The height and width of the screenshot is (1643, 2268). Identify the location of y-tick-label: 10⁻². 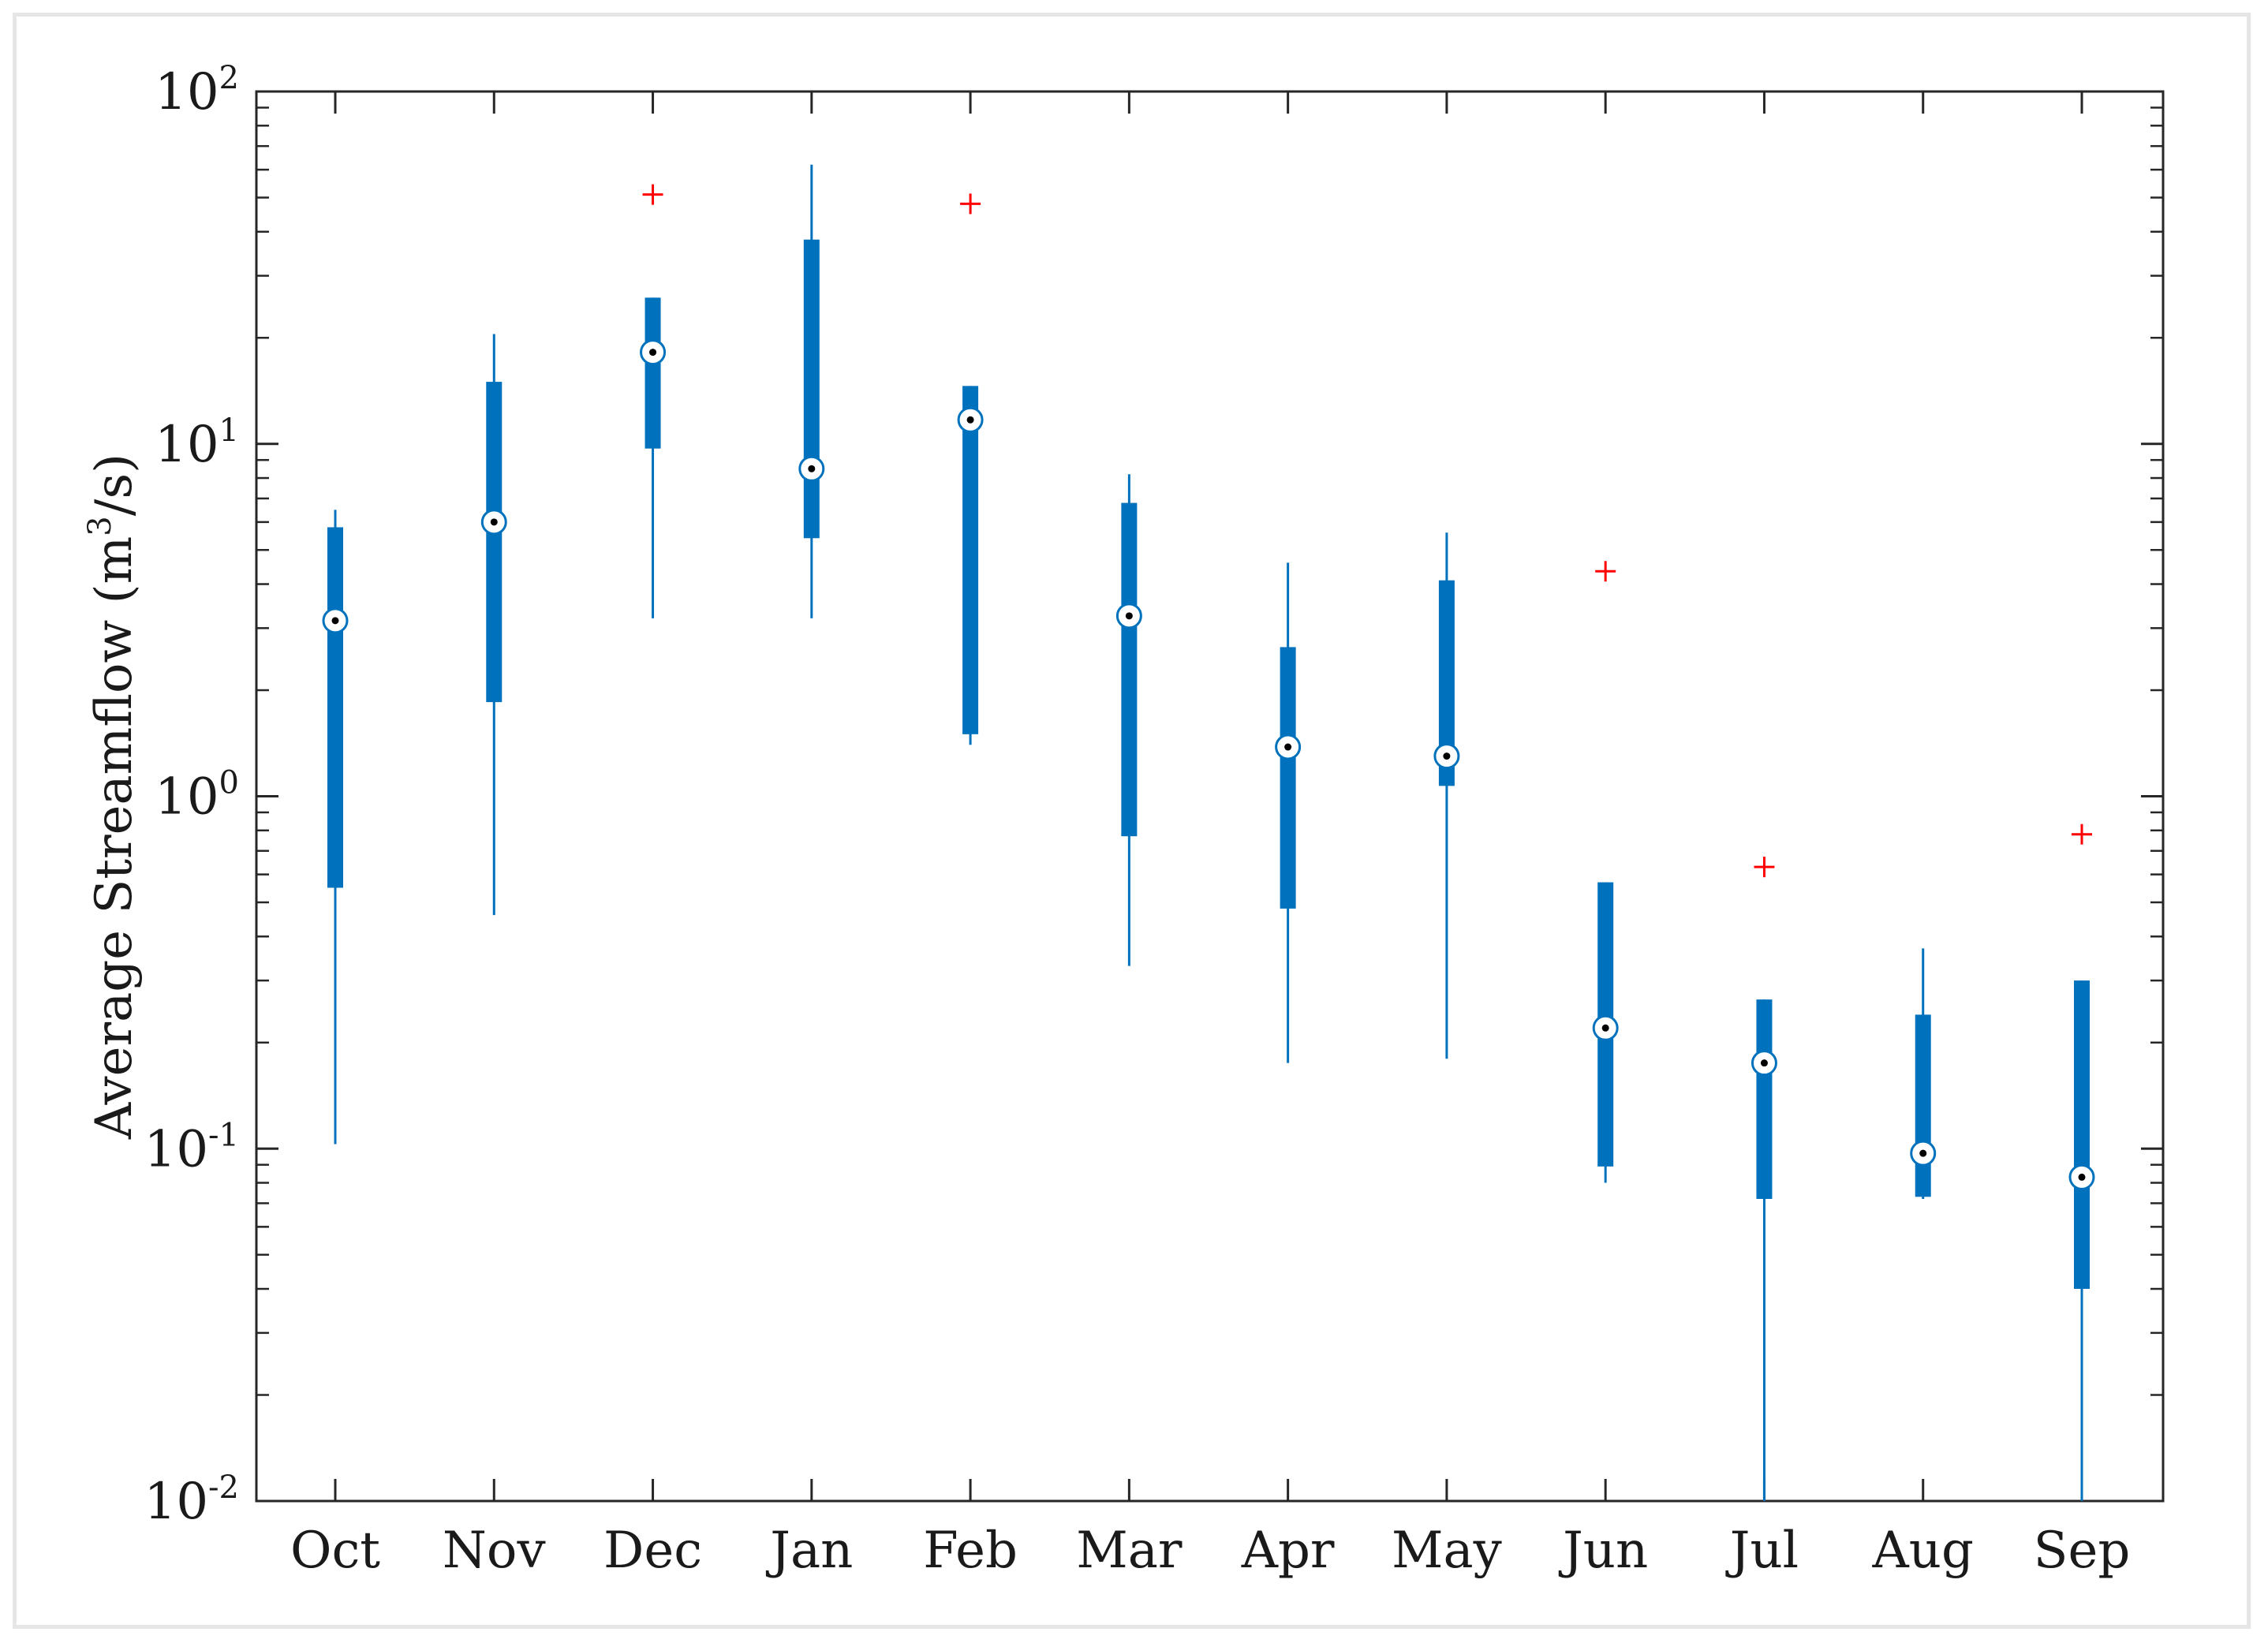
(191, 1500).